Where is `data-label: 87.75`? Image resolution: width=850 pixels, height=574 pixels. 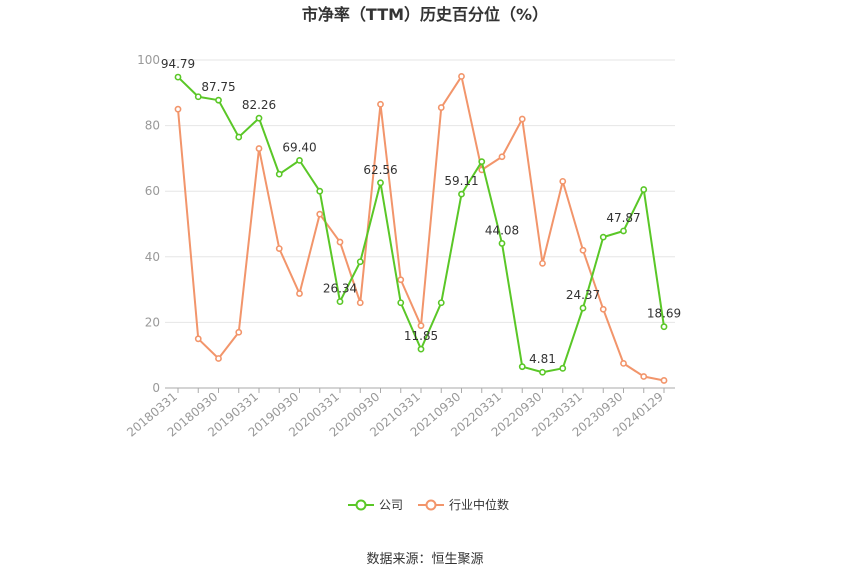 data-label: 87.75 is located at coordinates (218, 87).